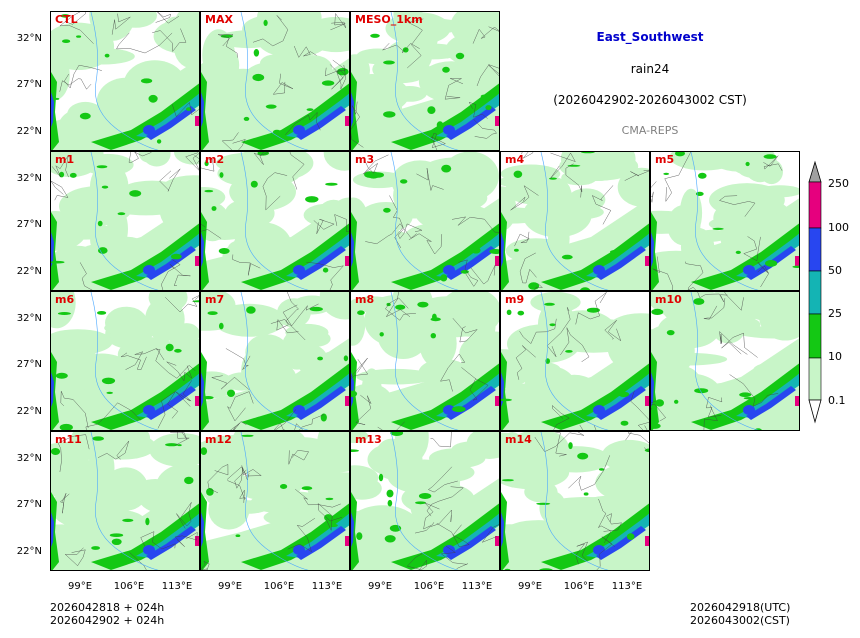 Image resolution: width=860 pixels, height=638 pixels. What do you see at coordinates (275, 221) in the screenshot?
I see `map-panel-m2: m2` at bounding box center [275, 221].